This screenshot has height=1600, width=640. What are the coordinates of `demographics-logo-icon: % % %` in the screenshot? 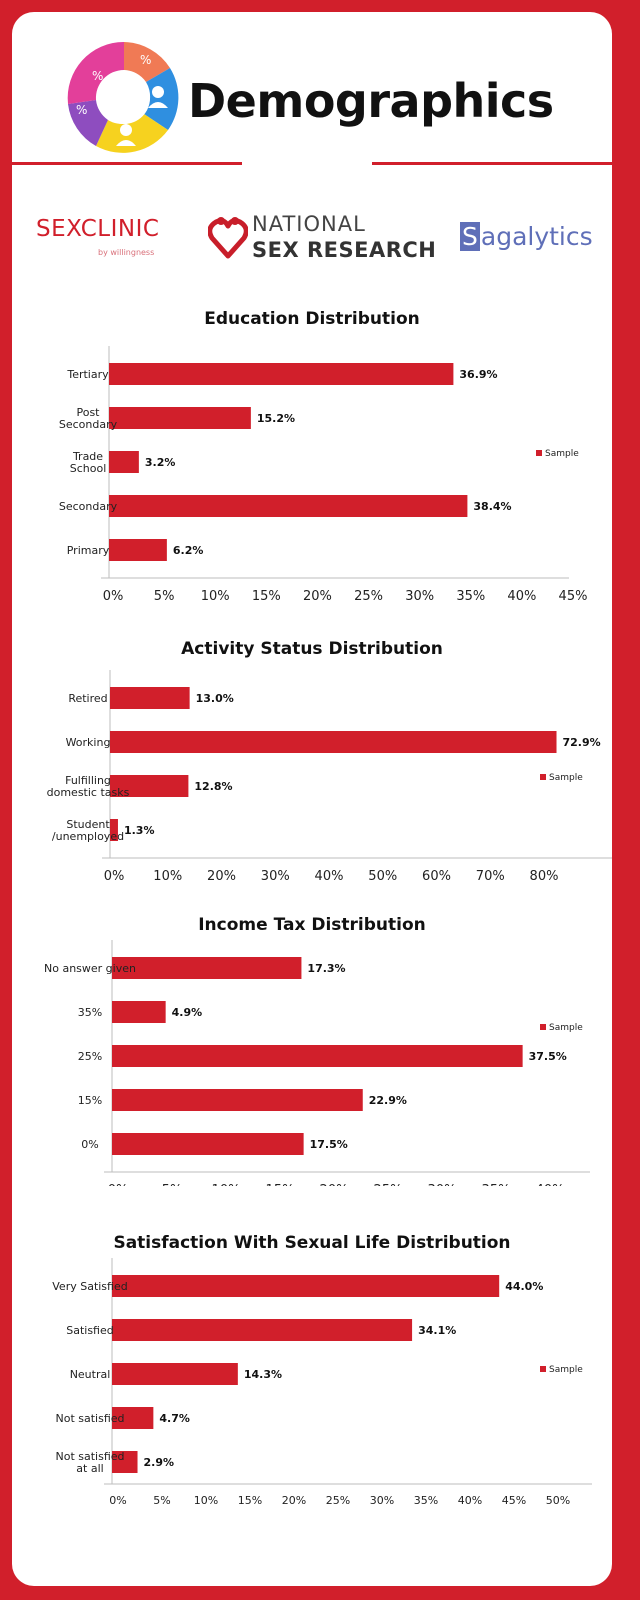 It's located at (123, 97).